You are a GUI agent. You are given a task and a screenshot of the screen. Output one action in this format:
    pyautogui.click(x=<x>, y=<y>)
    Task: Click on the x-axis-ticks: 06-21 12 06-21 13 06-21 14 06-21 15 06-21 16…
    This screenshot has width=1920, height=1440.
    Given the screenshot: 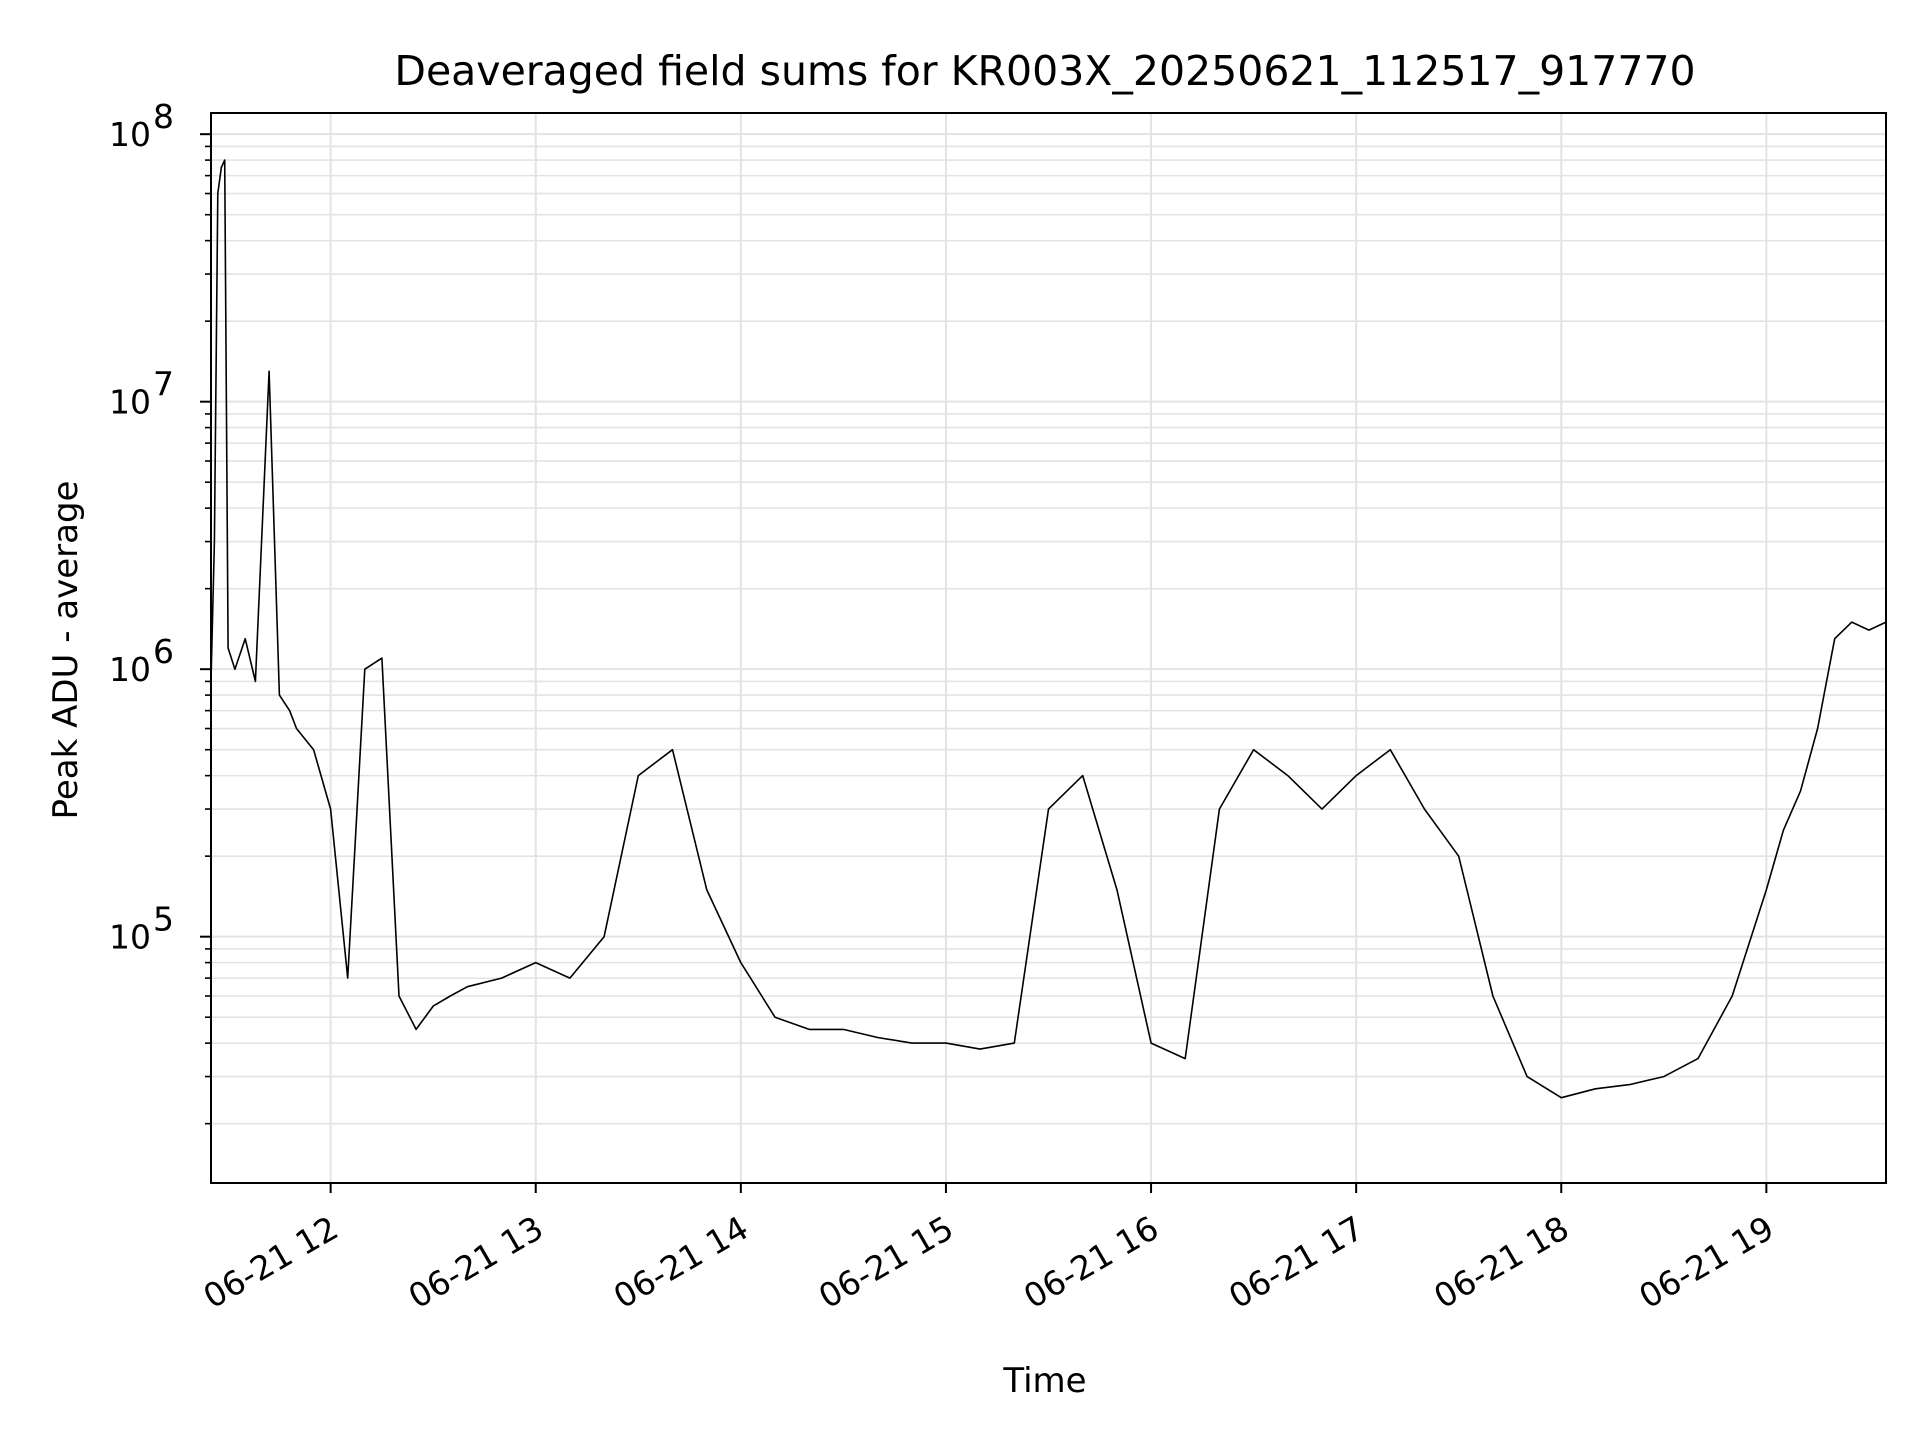 What is the action you would take?
    pyautogui.click(x=988, y=1249)
    